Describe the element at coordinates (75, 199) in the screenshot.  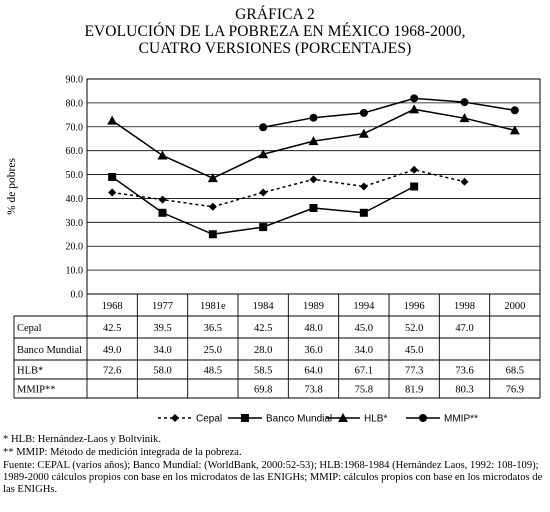
I see `y-tick-label: 40.0` at that location.